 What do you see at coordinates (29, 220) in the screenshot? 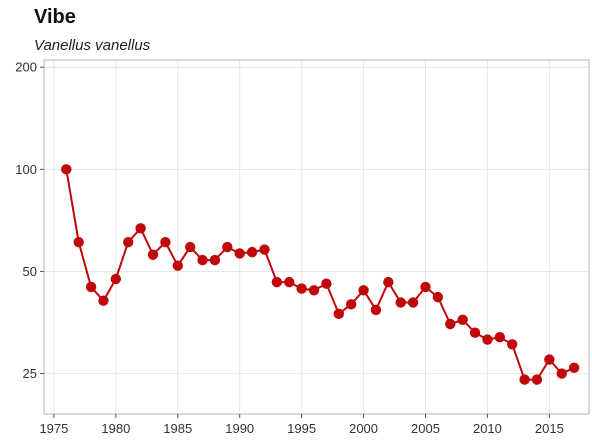
I see `y-axis-ticks: 25 50 100 200` at bounding box center [29, 220].